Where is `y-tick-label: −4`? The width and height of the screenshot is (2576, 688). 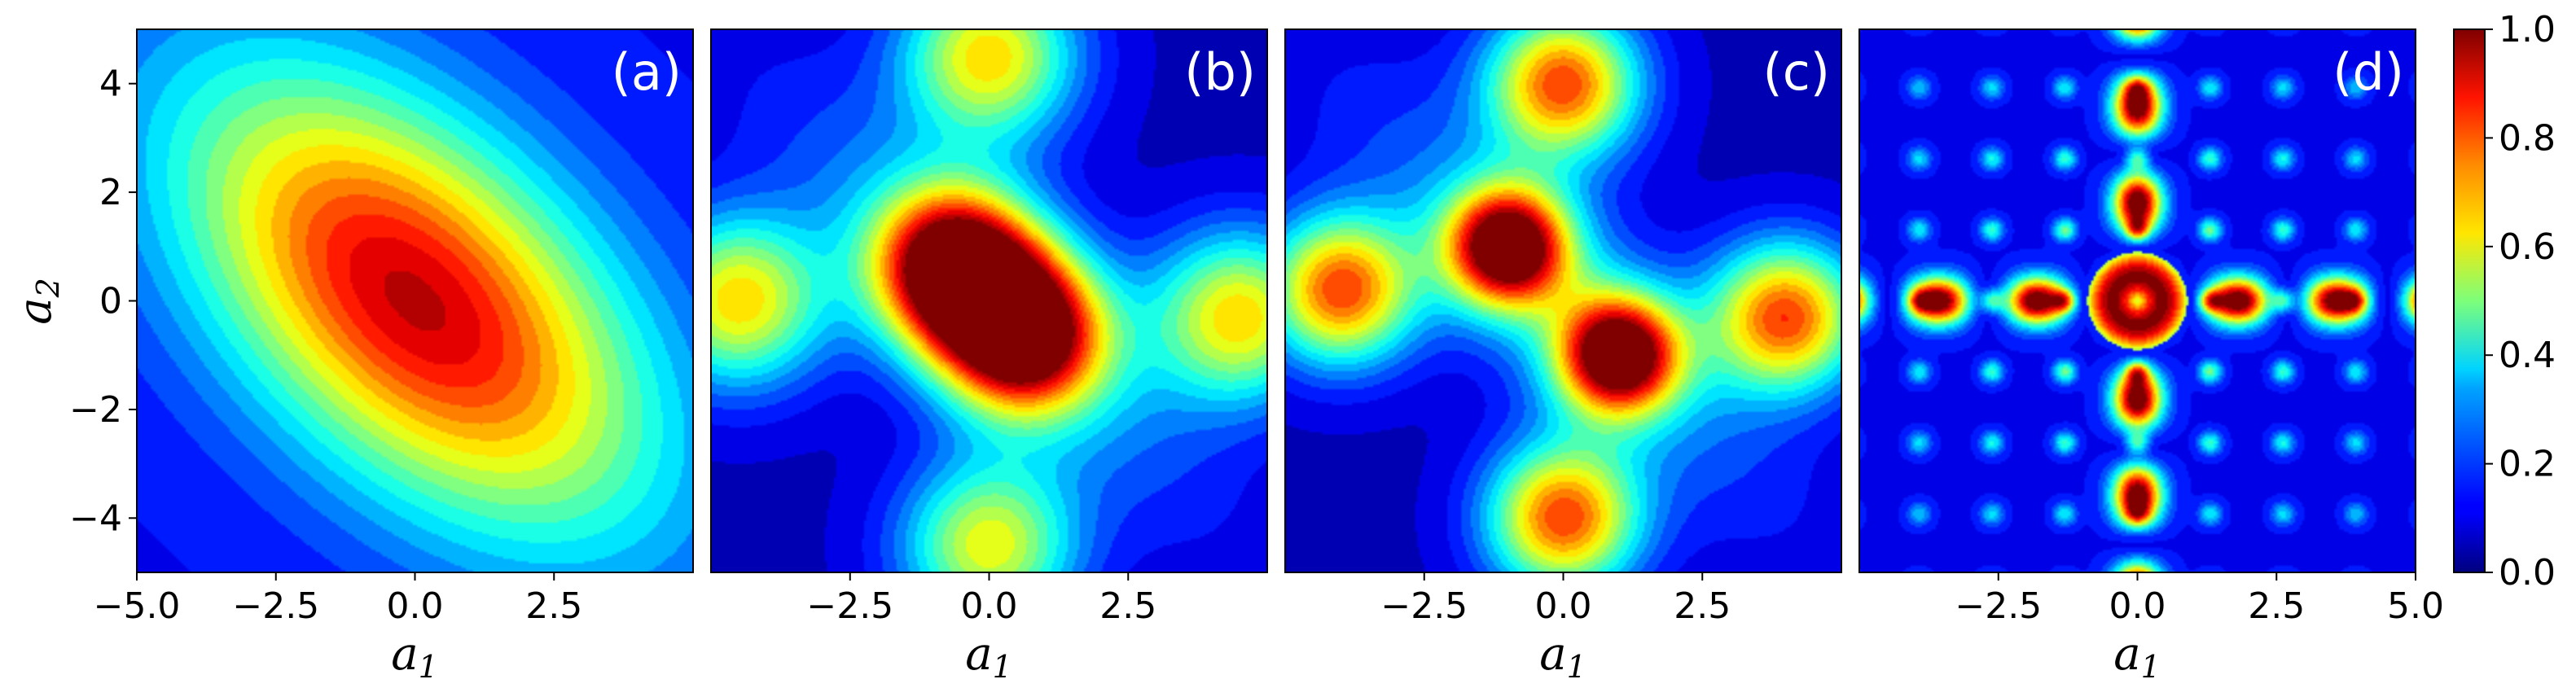 y-tick-label: −4 is located at coordinates (95, 518).